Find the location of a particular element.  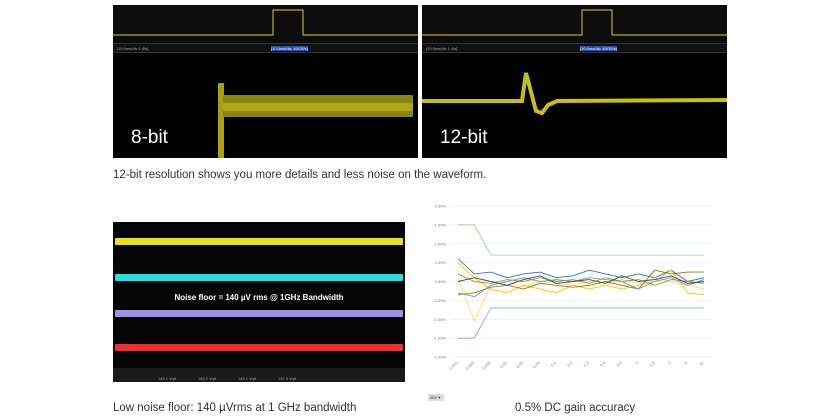

series-line-s4 is located at coordinates (580, 282).